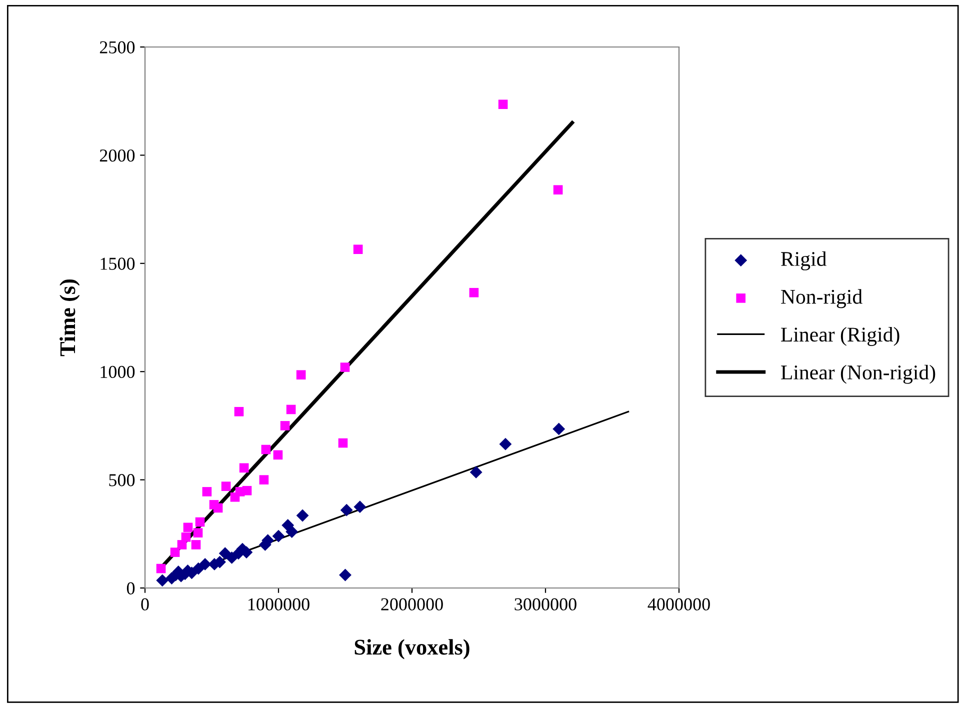  I want to click on x-tick-label: 0, so click(145, 604).